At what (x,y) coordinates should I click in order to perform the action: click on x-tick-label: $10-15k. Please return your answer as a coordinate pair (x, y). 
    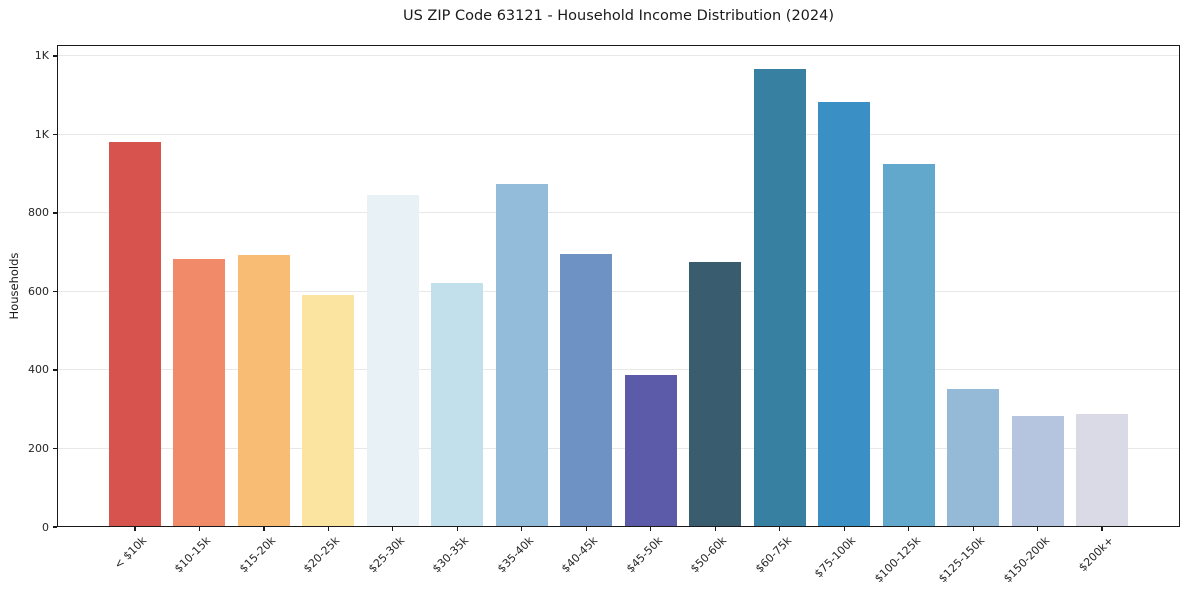
    Looking at the image, I should click on (193, 555).